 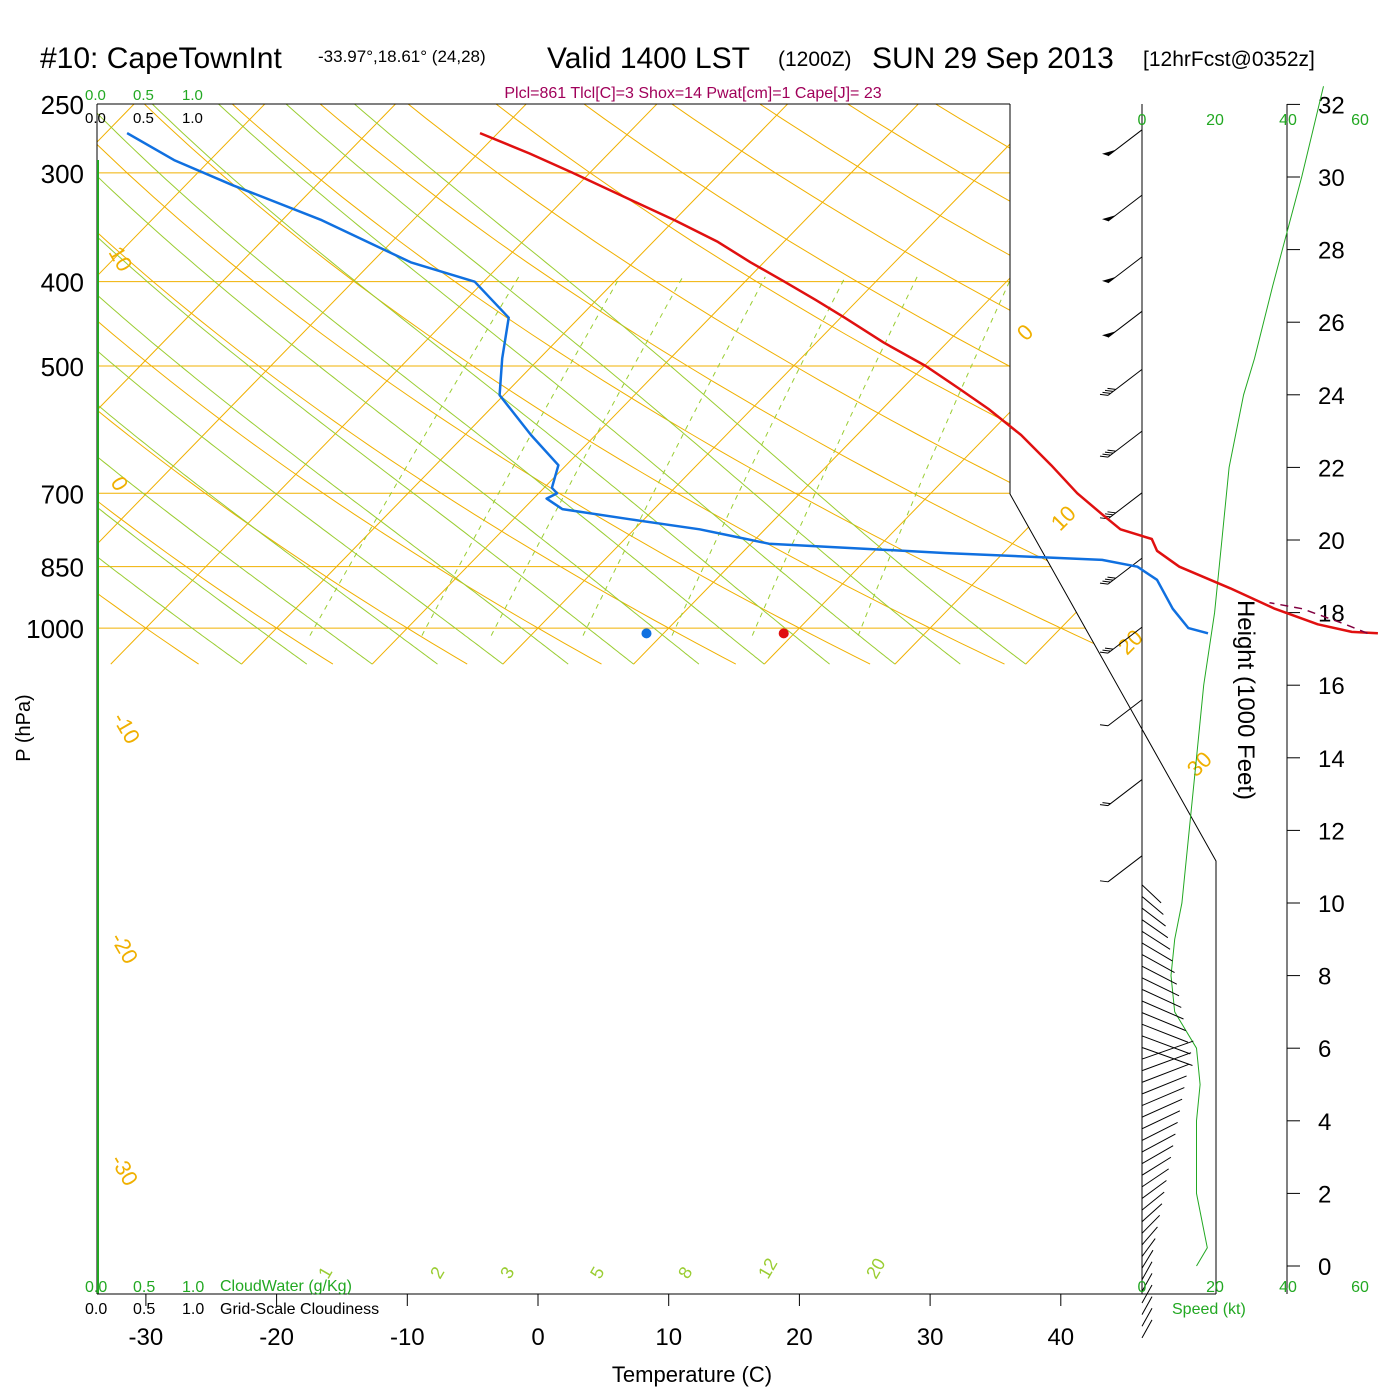 I want to click on cloudiness-label: Grid-Scale Cloudiness, so click(x=299, y=1309).